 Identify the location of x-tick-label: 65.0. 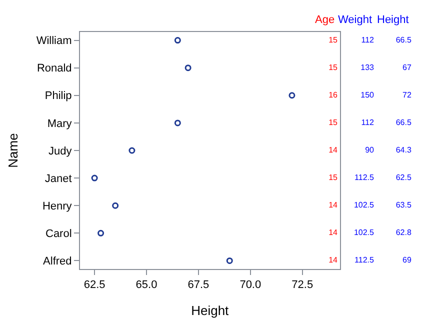
(147, 285).